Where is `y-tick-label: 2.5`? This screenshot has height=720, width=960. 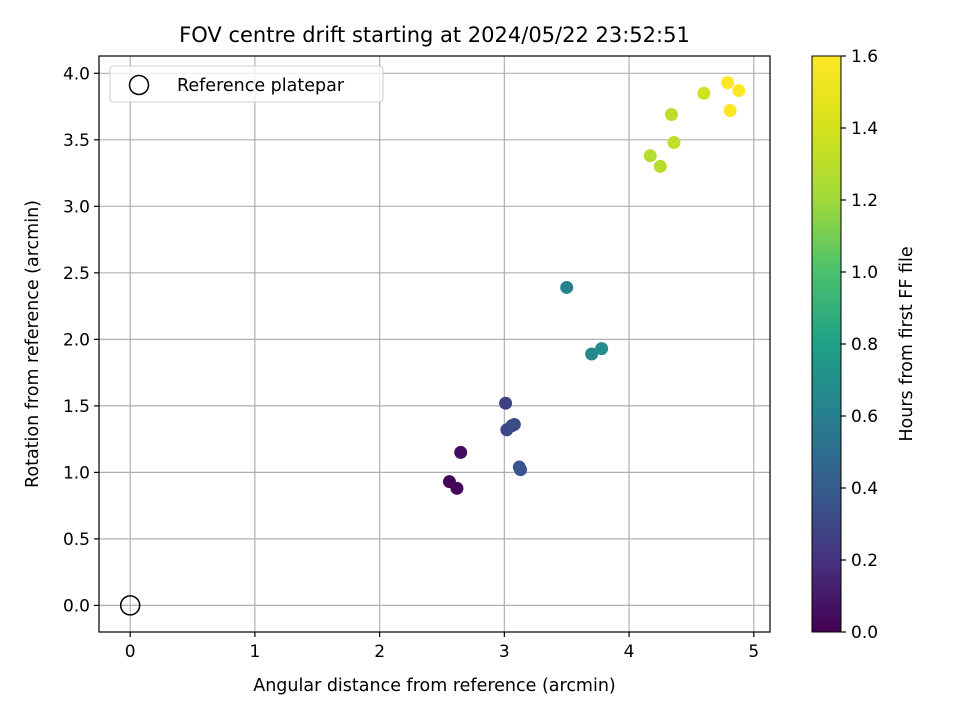
y-tick-label: 2.5 is located at coordinates (76, 274).